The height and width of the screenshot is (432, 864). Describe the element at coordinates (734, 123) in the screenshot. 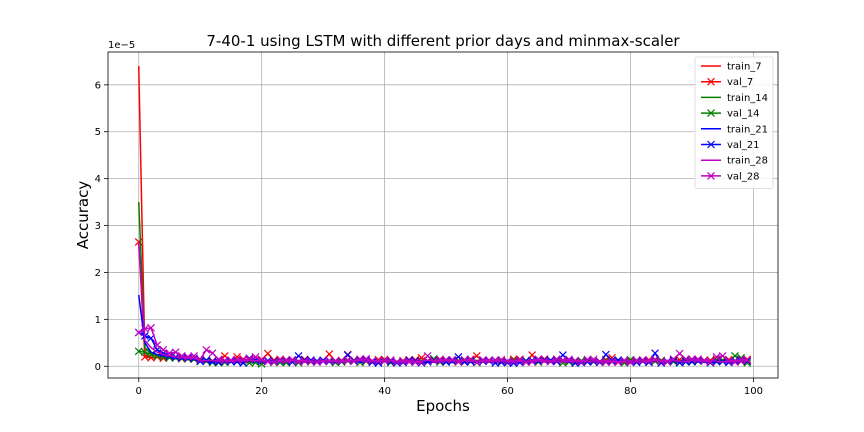

I see `legend-box` at that location.